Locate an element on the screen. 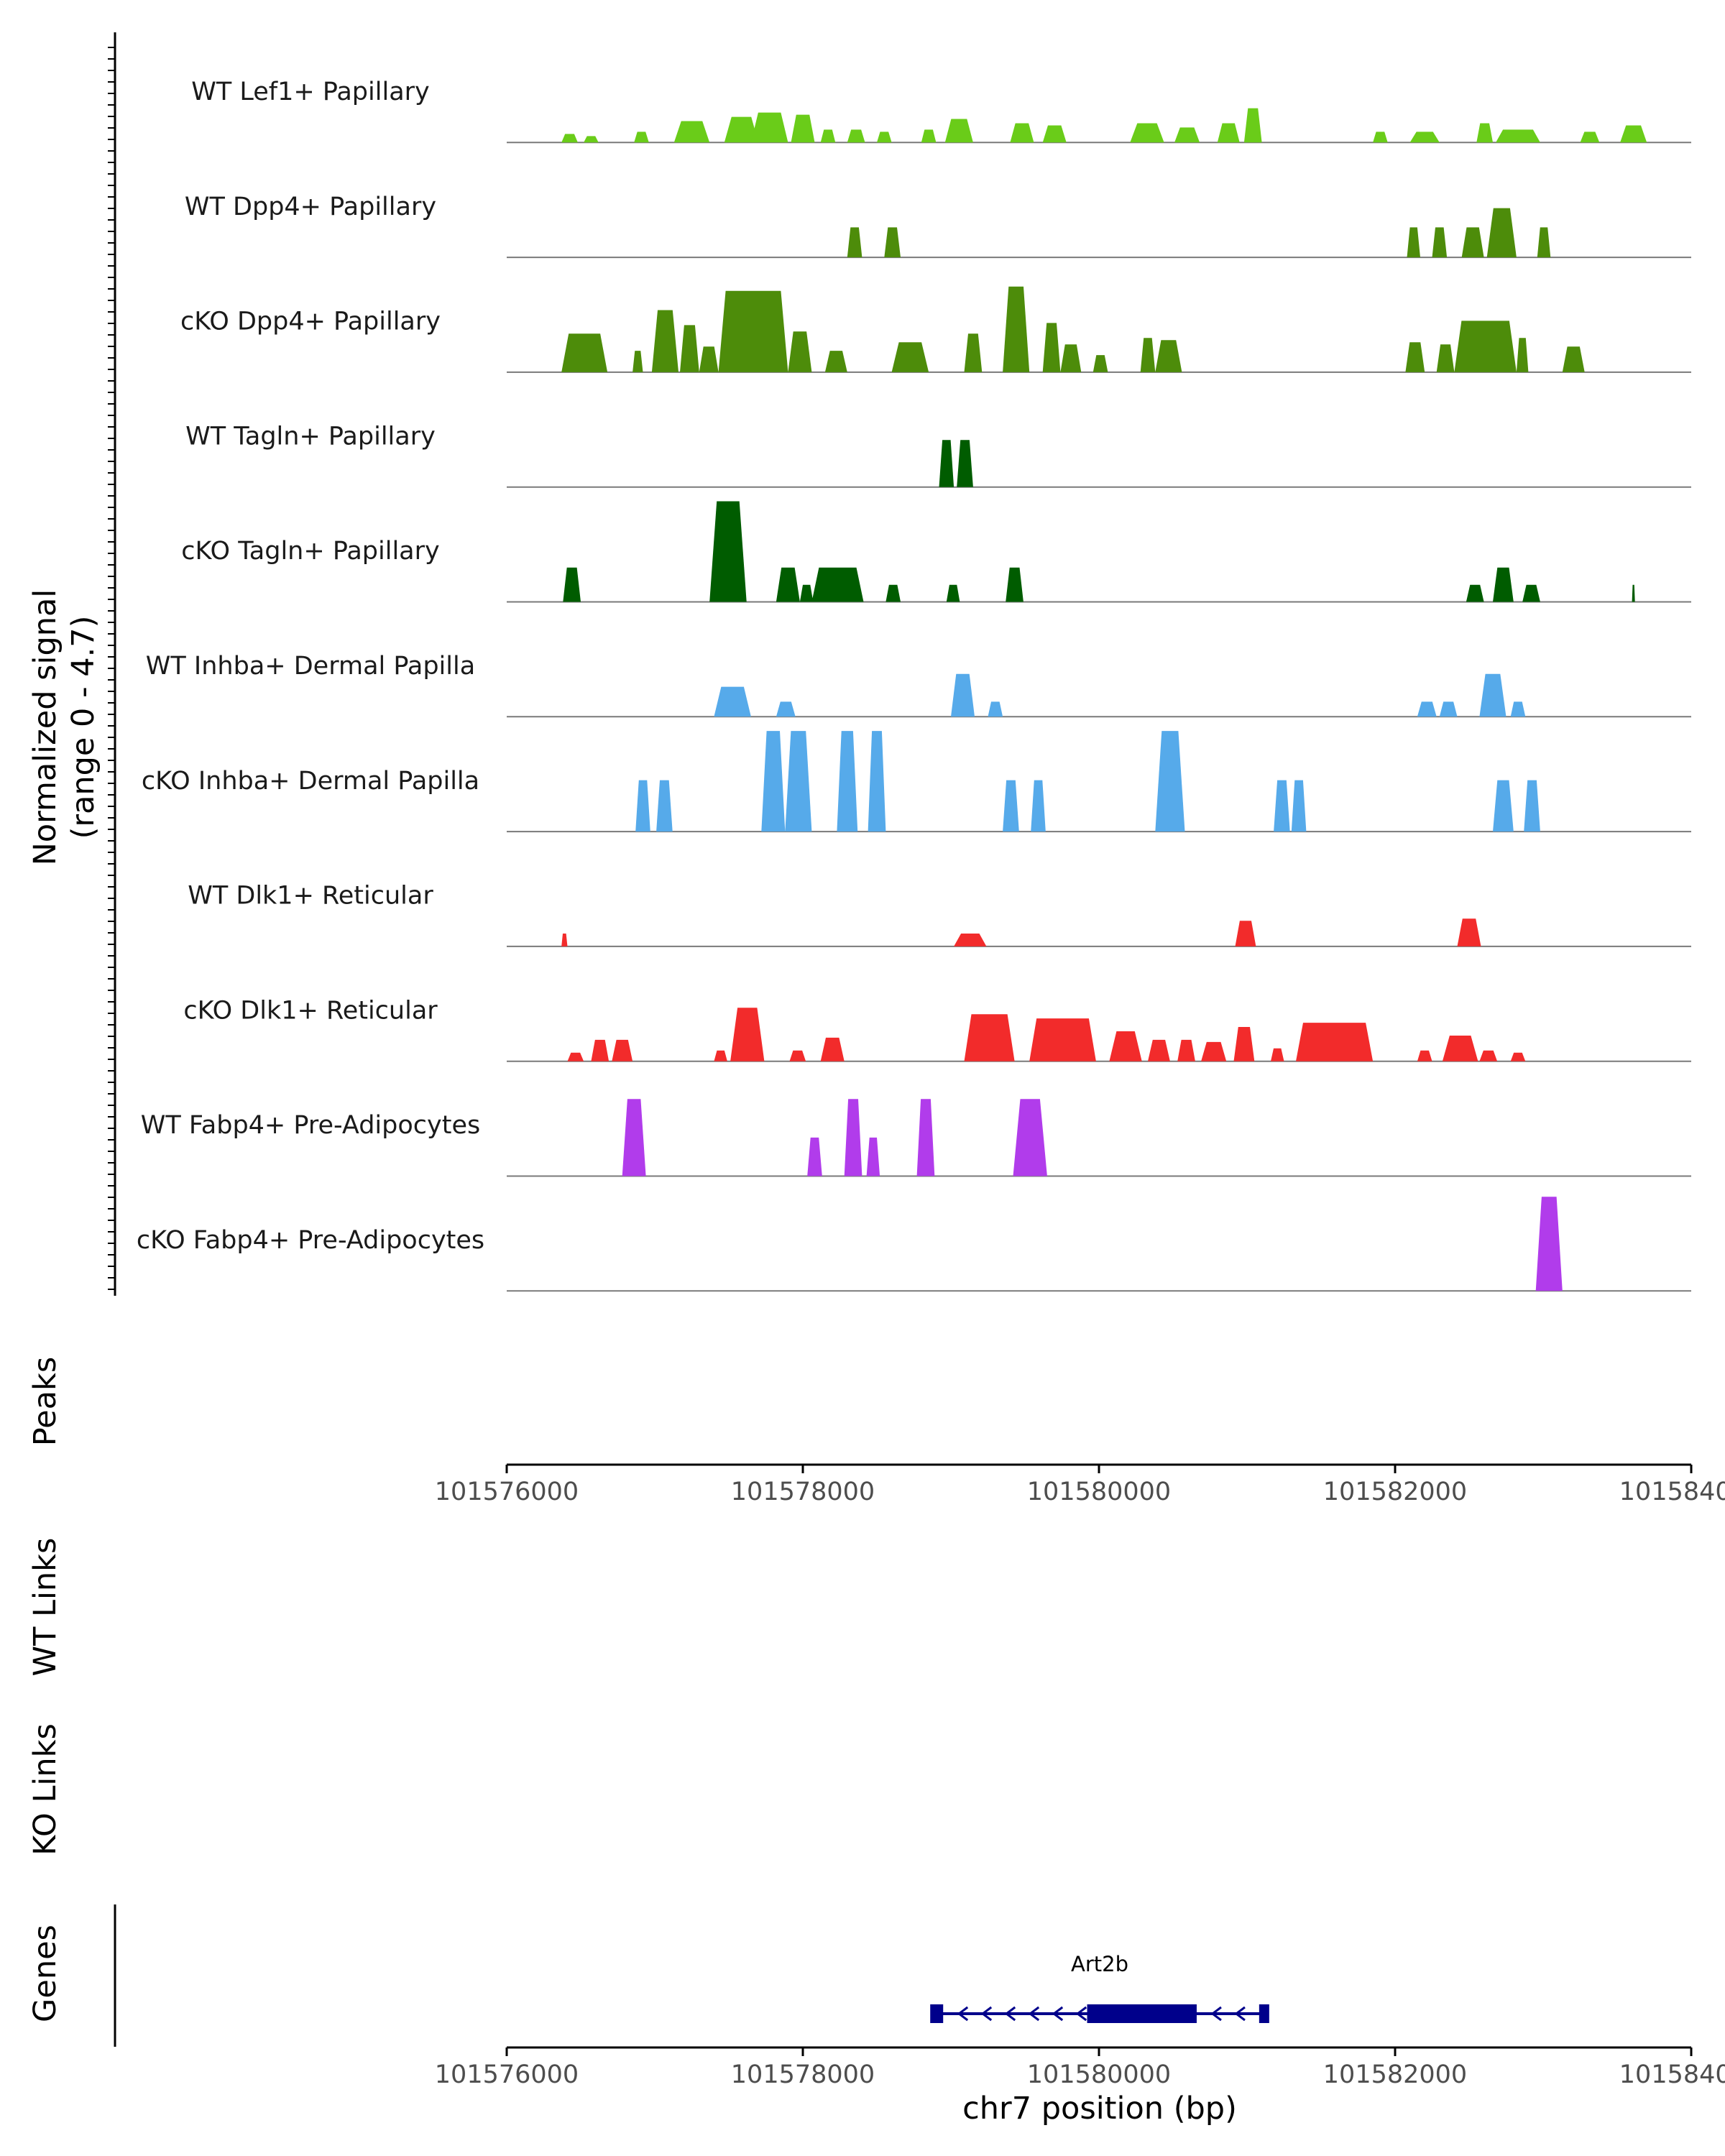 Image resolution: width=1725 pixels, height=2156 pixels. signal-axis-label: Normalized signal is located at coordinates (45, 728).